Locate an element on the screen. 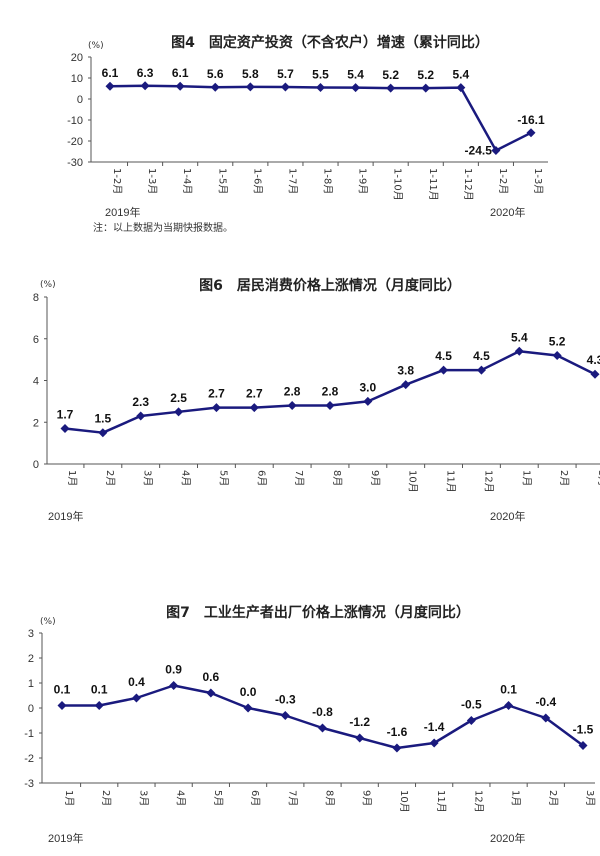  y-tick-label: 20 is located at coordinates (77, 58).